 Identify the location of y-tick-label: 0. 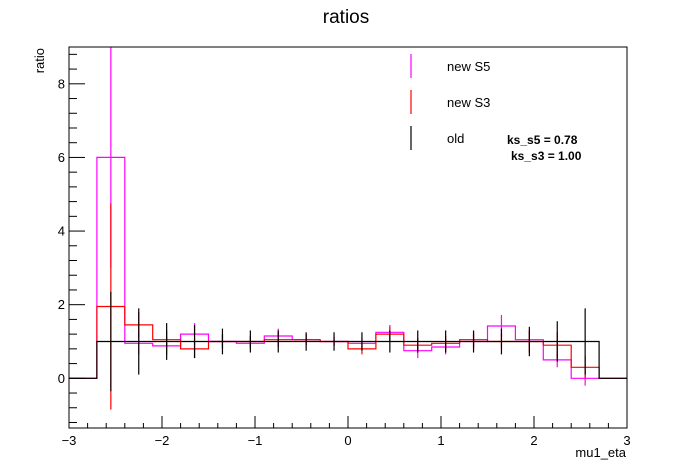
(61, 378).